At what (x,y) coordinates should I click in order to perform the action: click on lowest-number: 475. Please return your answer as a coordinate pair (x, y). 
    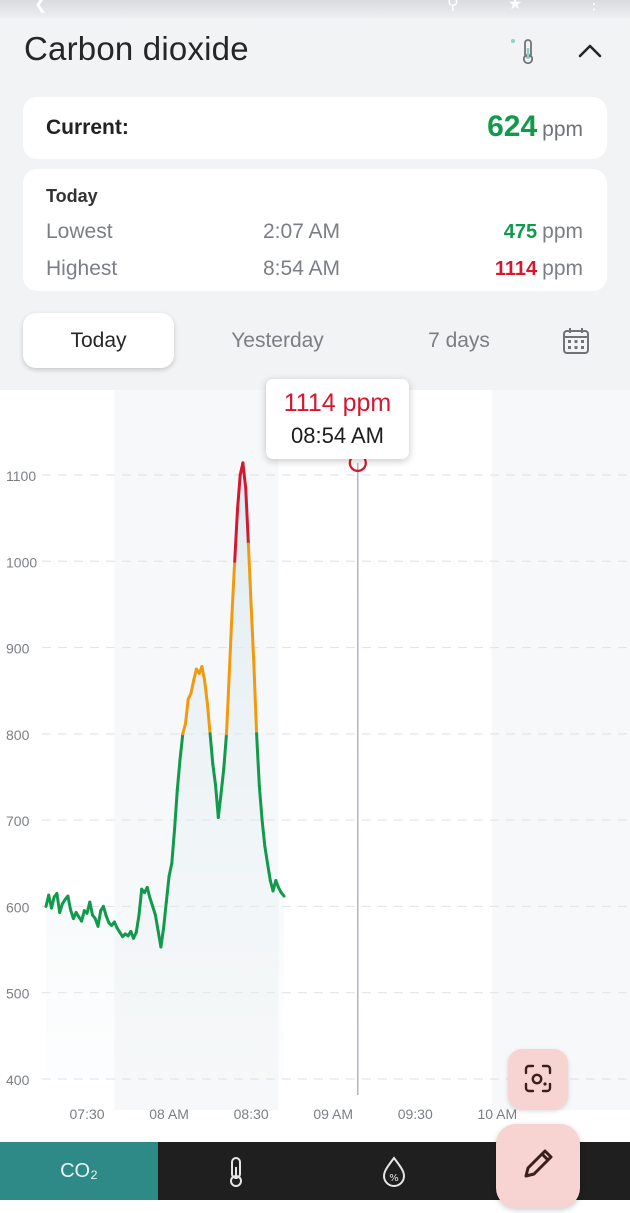
    Looking at the image, I should click on (520, 232).